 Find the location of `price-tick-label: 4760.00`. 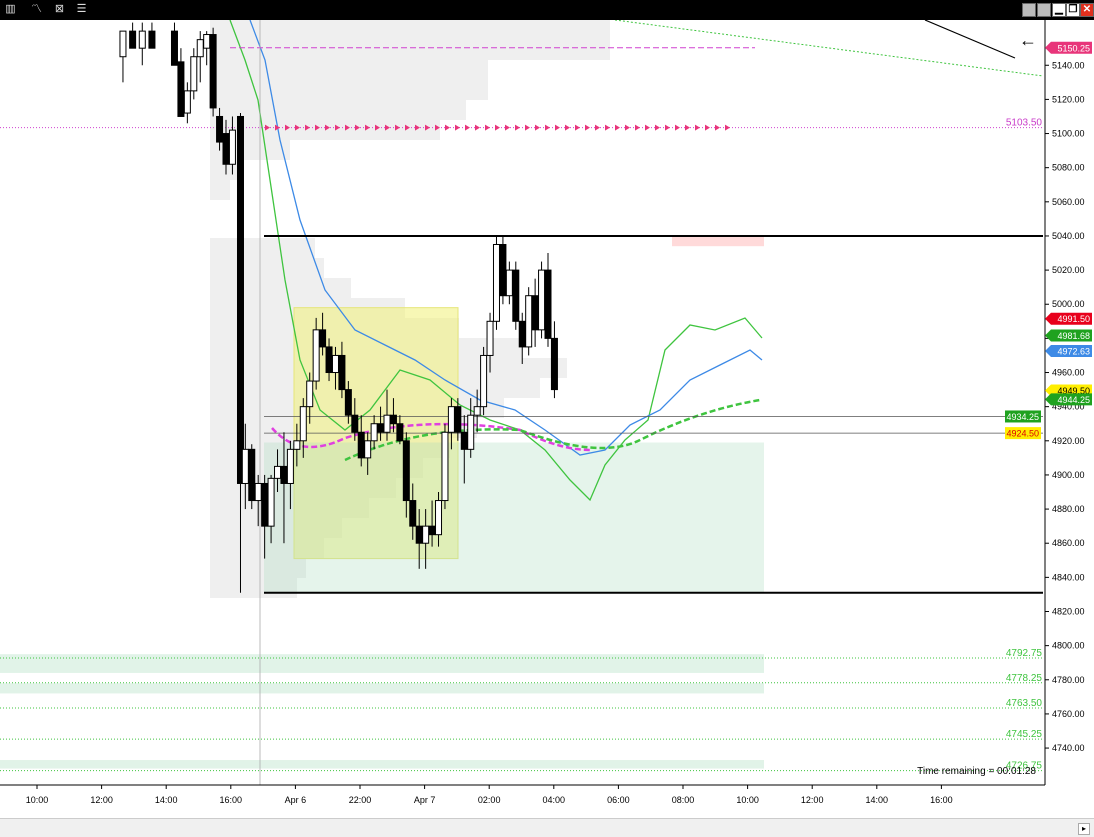

price-tick-label: 4760.00 is located at coordinates (1068, 714).